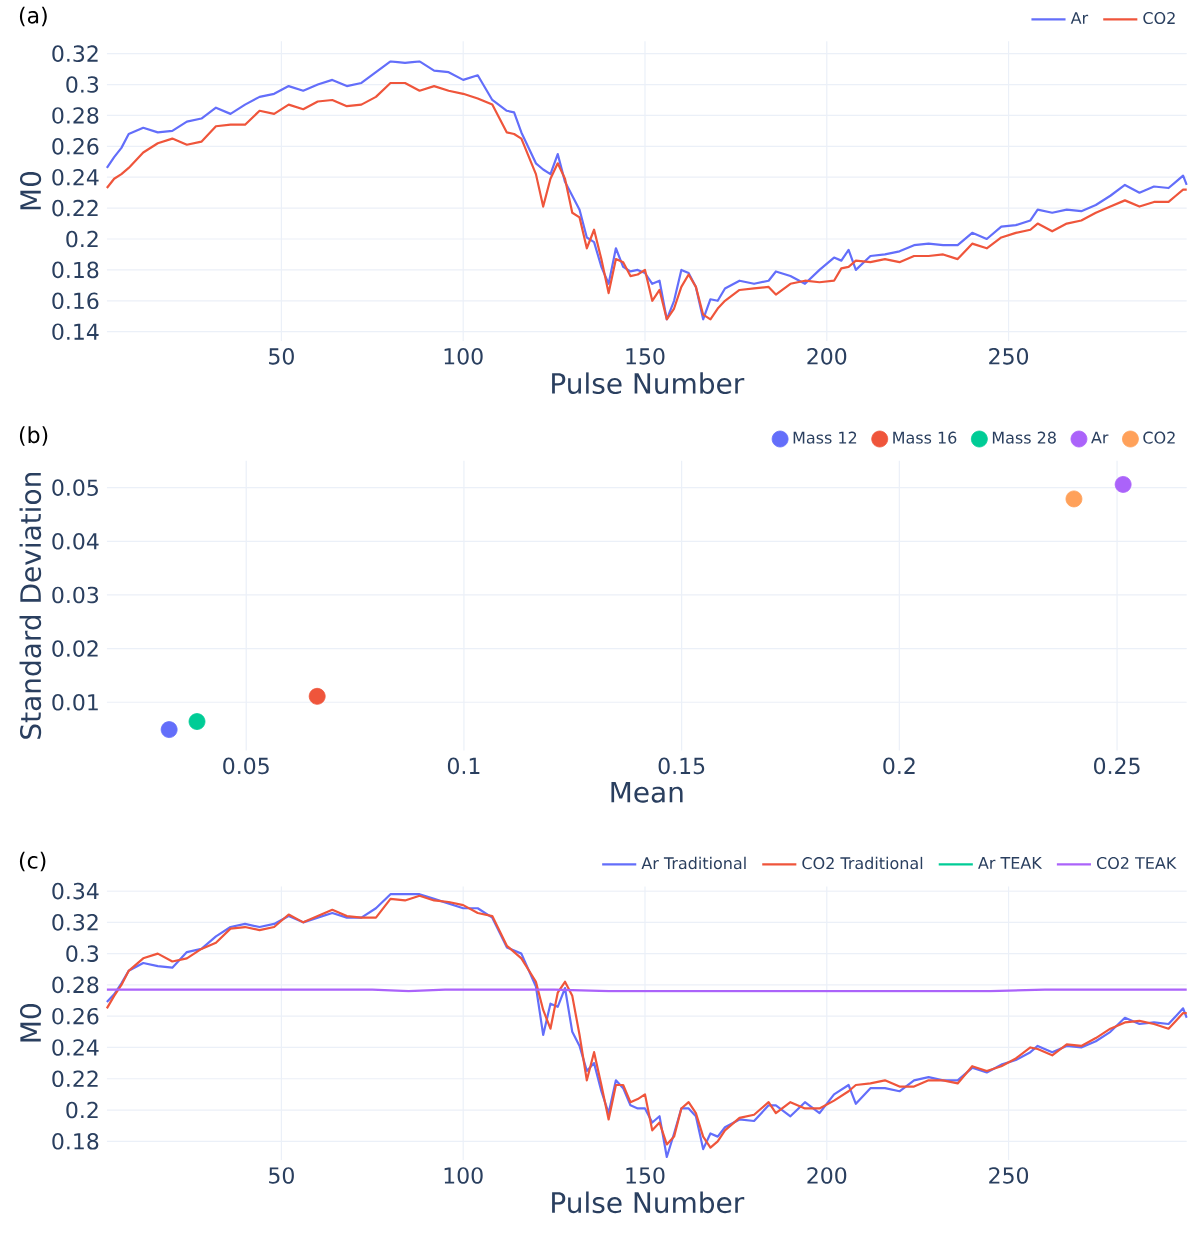  Describe the element at coordinates (899, 766) in the screenshot. I see `x-tick-label: 0.2` at that location.